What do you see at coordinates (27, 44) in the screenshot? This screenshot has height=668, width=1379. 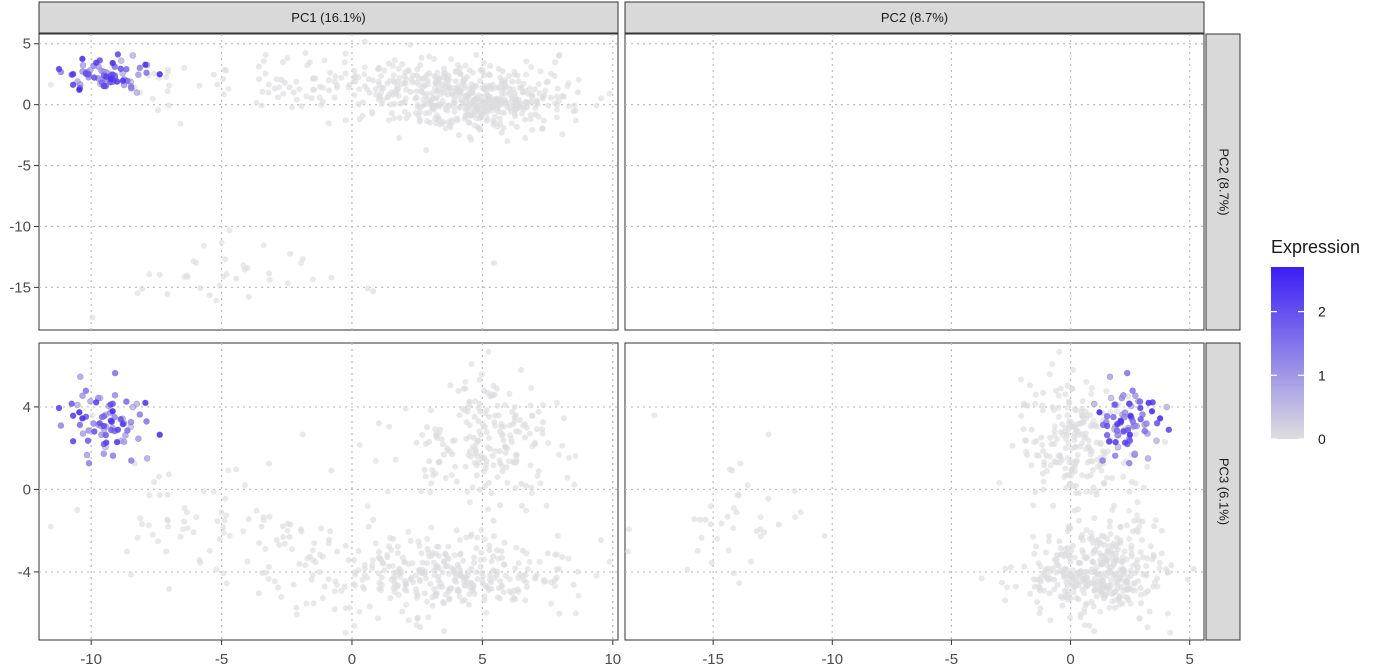 I see `y-tick-label: 5` at bounding box center [27, 44].